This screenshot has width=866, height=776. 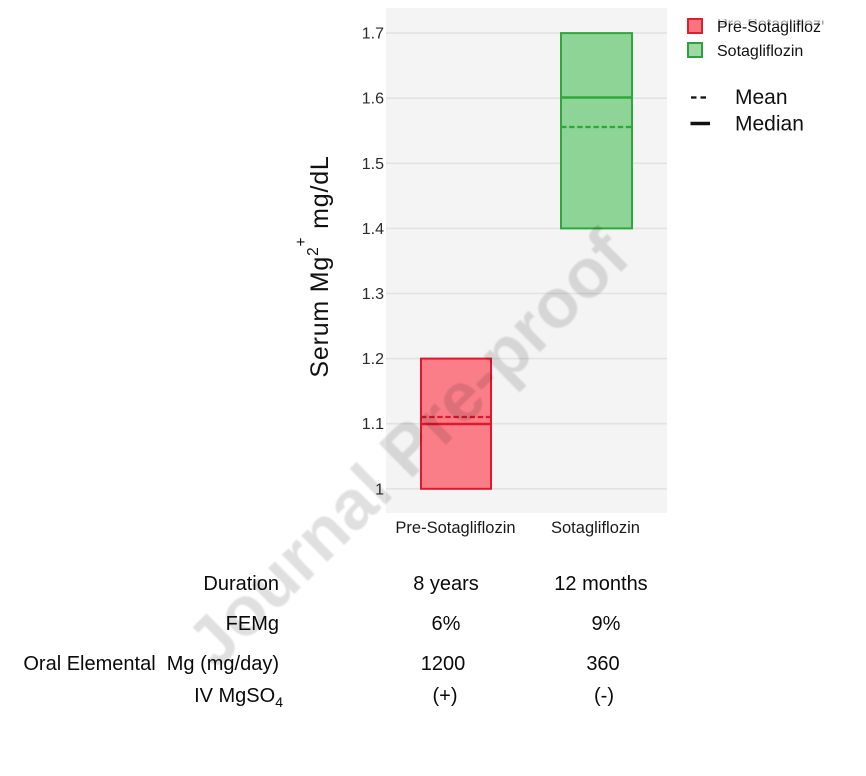 What do you see at coordinates (313, 266) in the screenshot?
I see `svg-text: Serum Mg2+ mg/dL` at bounding box center [313, 266].